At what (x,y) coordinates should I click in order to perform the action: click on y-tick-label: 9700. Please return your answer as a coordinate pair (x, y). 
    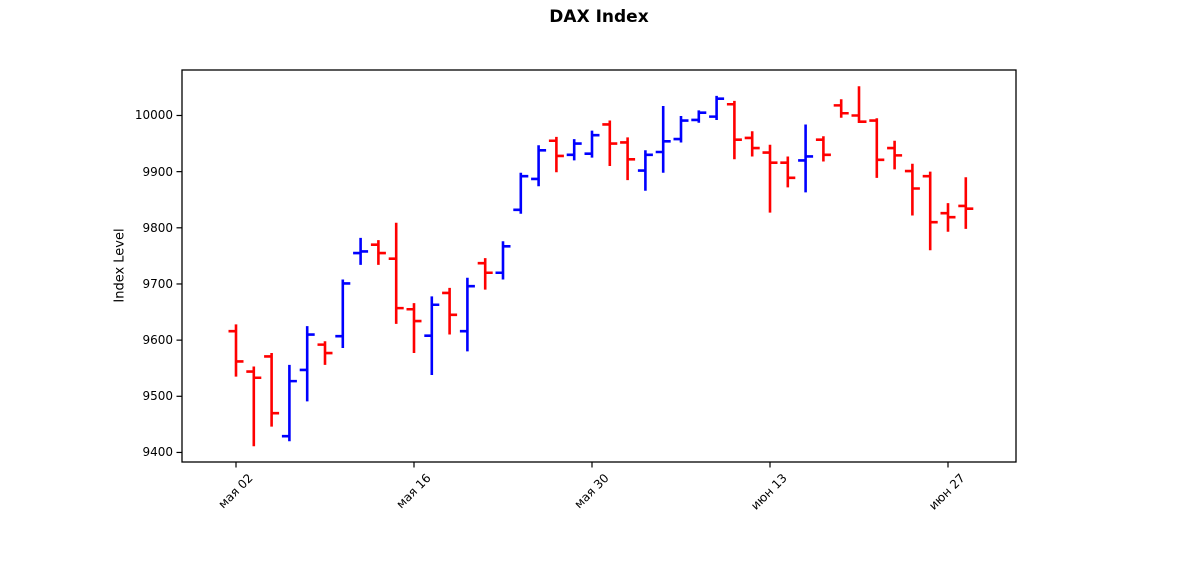
    Looking at the image, I should click on (157, 283).